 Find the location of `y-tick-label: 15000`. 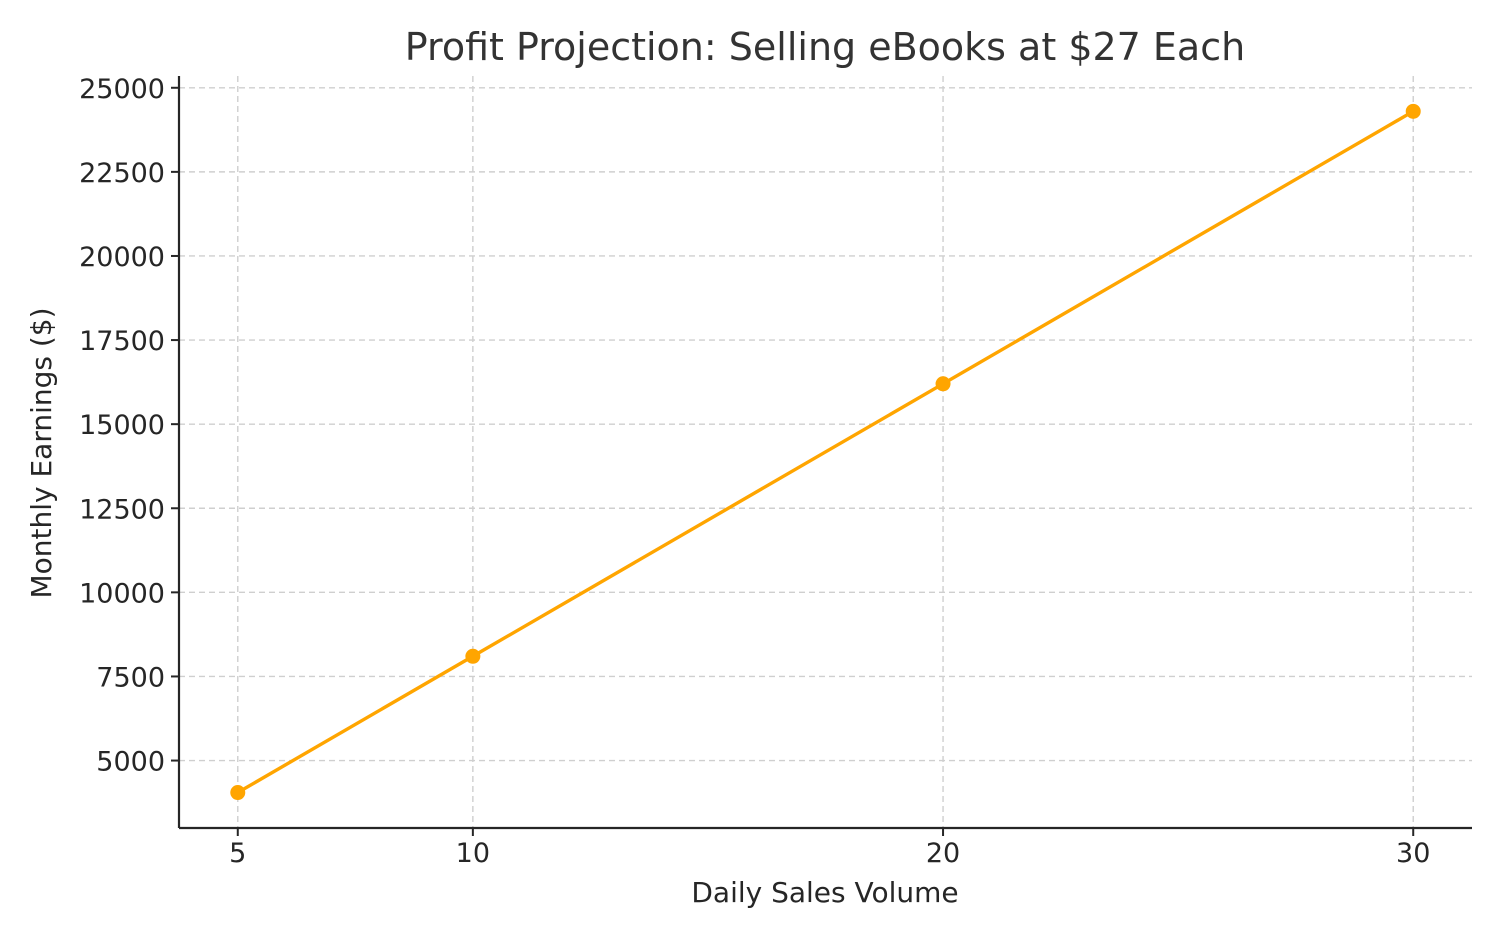

y-tick-label: 15000 is located at coordinates (122, 425).